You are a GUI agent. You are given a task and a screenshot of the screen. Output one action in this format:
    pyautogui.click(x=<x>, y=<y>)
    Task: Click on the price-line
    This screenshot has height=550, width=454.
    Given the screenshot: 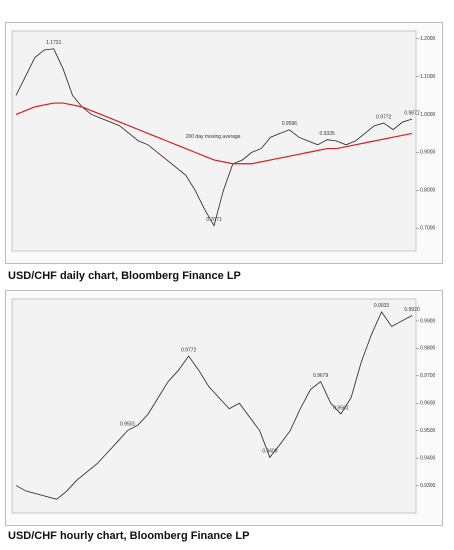 What is the action you would take?
    pyautogui.click(x=214, y=133)
    